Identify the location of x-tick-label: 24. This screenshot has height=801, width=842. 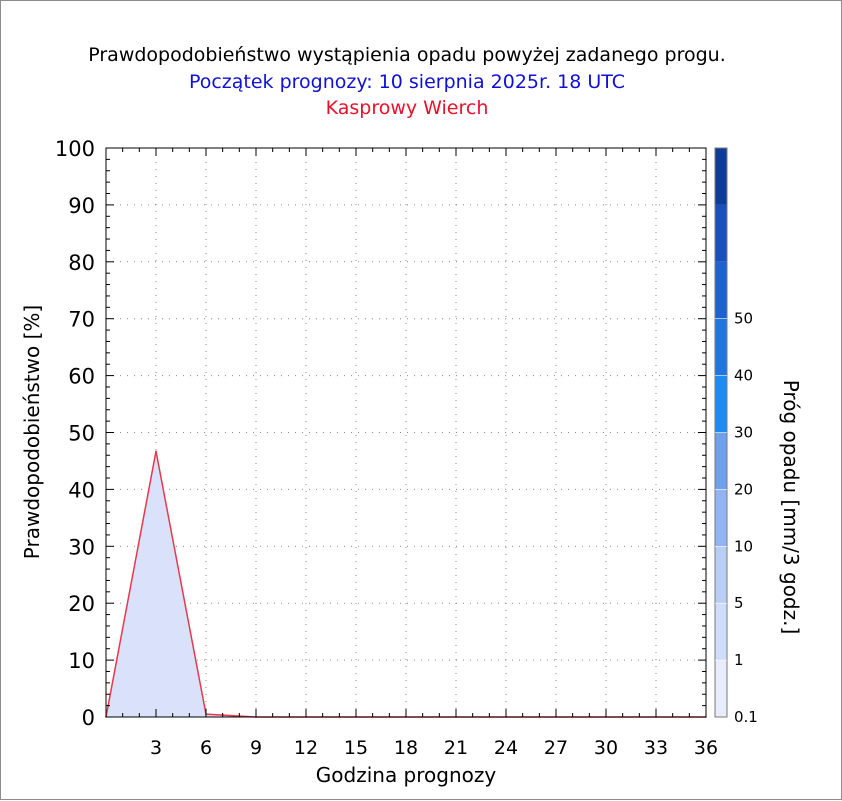
(506, 748).